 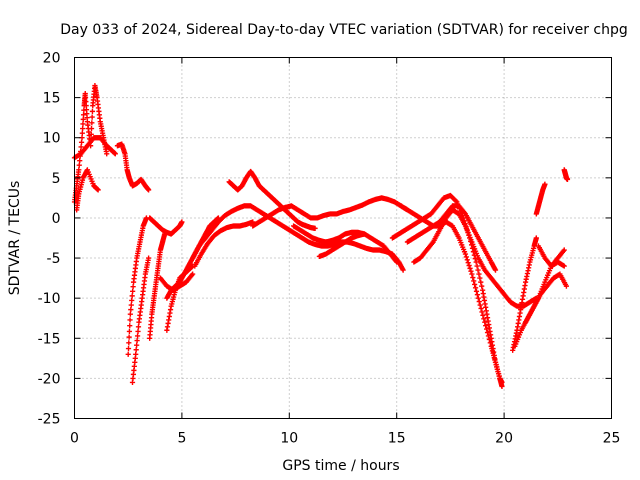 What do you see at coordinates (504, 439) in the screenshot?
I see `x-tick-label: 20` at bounding box center [504, 439].